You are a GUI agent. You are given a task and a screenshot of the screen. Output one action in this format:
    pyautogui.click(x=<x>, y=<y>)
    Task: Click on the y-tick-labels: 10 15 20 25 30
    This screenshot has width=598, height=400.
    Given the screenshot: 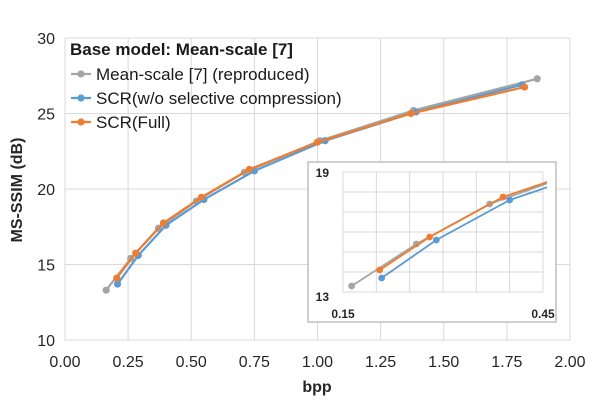 What is the action you would take?
    pyautogui.click(x=46, y=190)
    